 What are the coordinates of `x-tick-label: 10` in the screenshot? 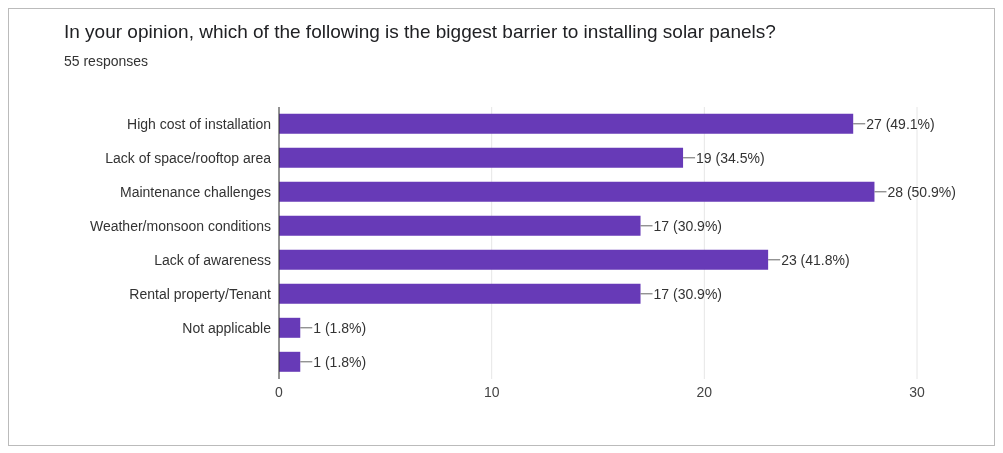 It's located at (491, 391).